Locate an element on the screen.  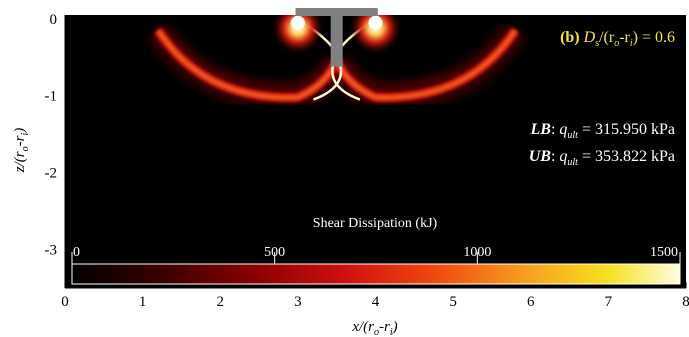
y-tick-label: -3 is located at coordinates (51, 251).